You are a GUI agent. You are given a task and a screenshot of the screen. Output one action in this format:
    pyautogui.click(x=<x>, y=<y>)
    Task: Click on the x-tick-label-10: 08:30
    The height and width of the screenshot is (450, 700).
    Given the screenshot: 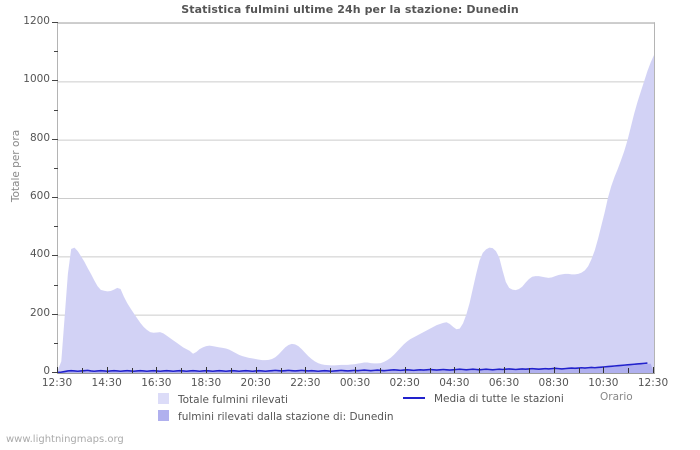 What is the action you would take?
    pyautogui.click(x=553, y=383)
    